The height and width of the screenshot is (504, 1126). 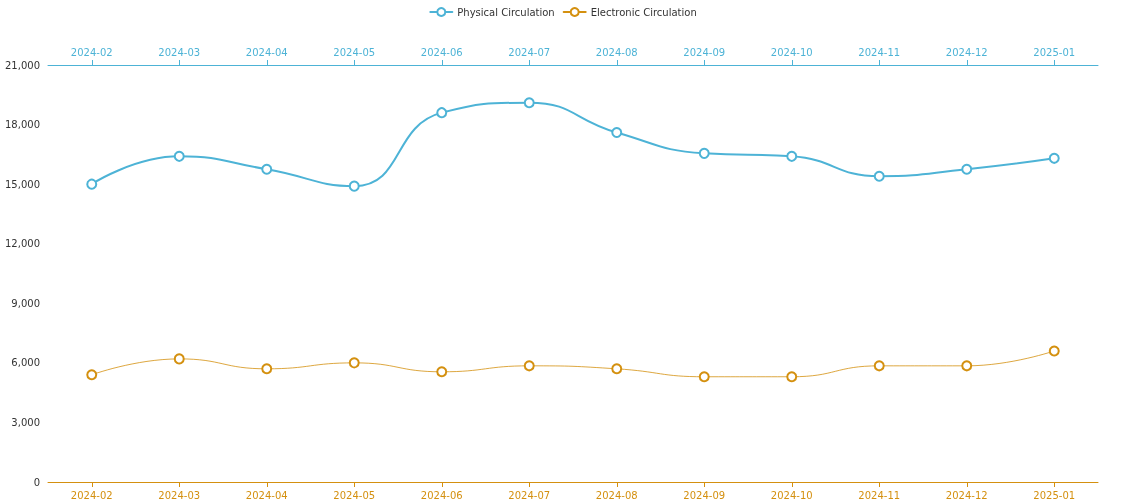 I want to click on category-label: 2024-11, so click(x=879, y=52).